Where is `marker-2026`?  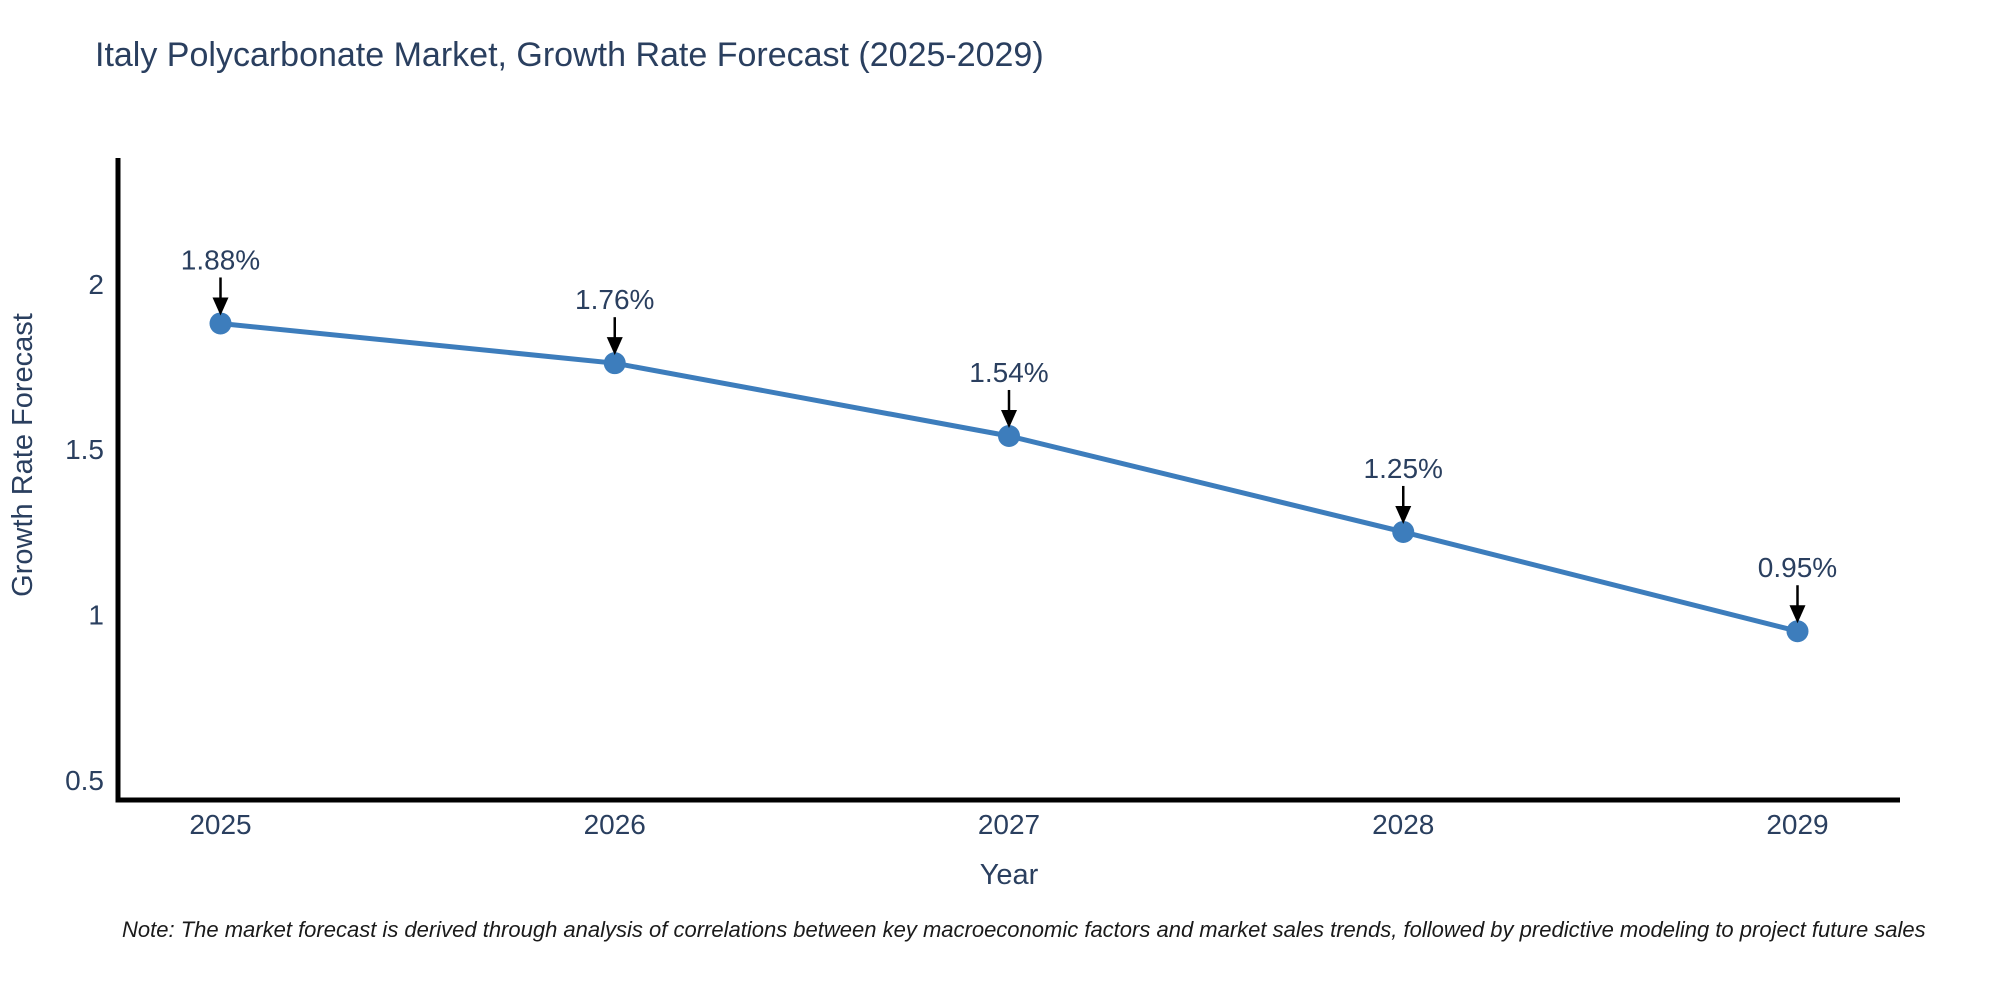
marker-2026 is located at coordinates (614, 363).